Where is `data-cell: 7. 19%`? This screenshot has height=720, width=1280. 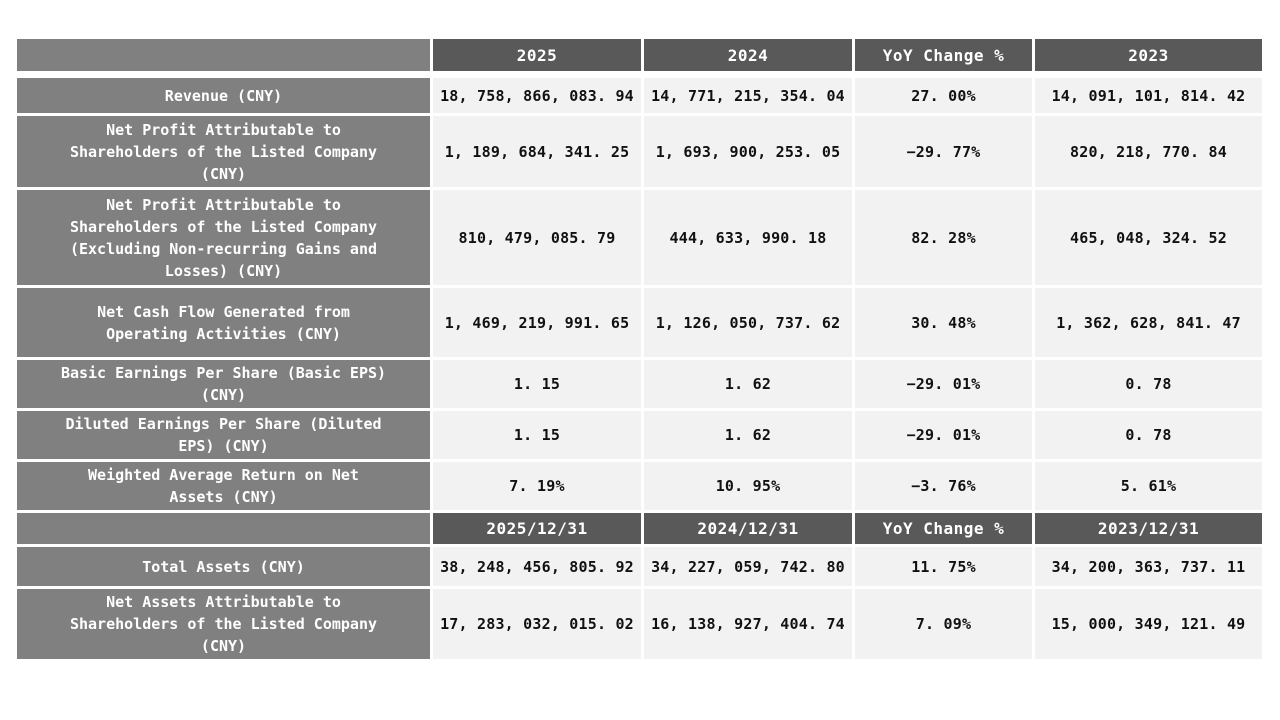
data-cell: 7. 19% is located at coordinates (537, 486).